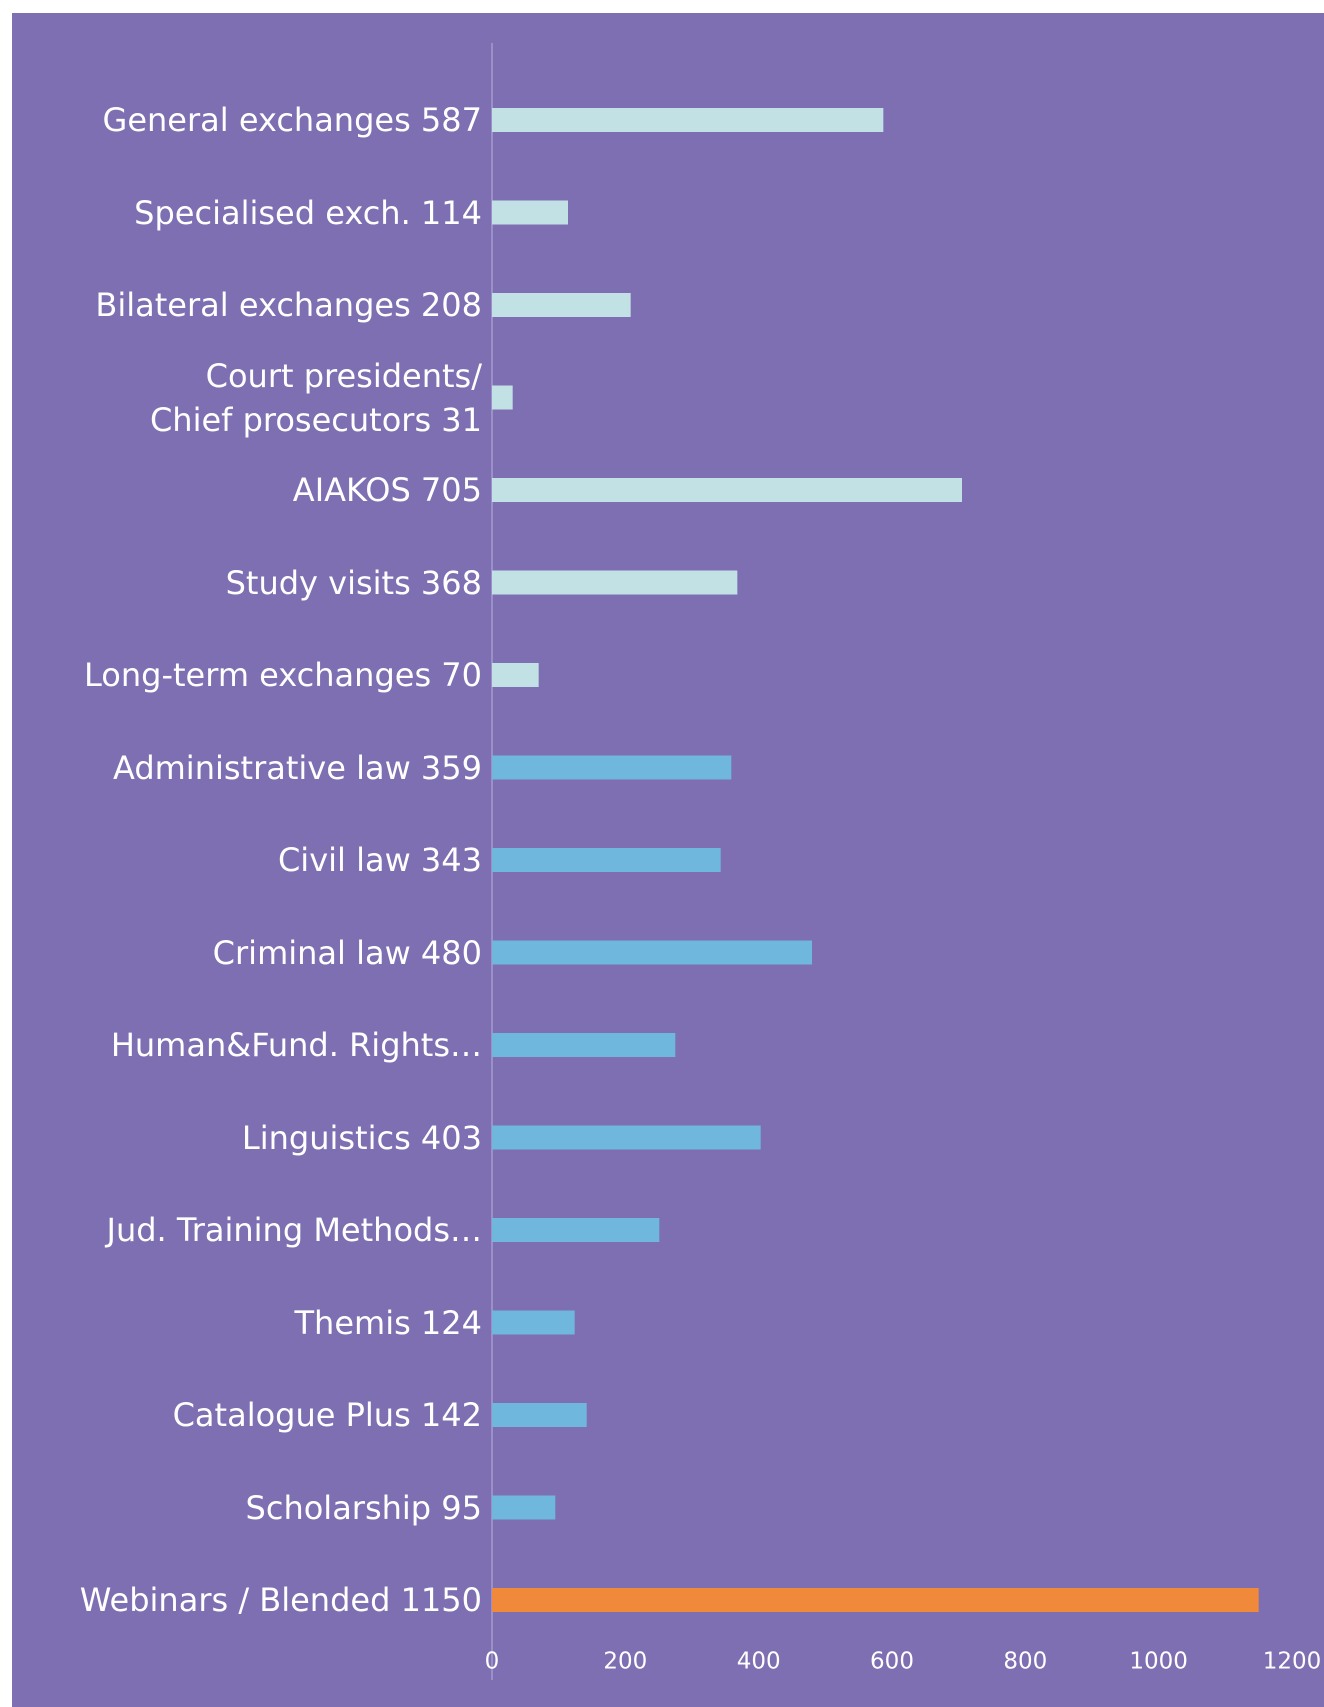 This screenshot has width=1324, height=1707. What do you see at coordinates (387, 490) in the screenshot?
I see `category-label: AIAKOS 705` at bounding box center [387, 490].